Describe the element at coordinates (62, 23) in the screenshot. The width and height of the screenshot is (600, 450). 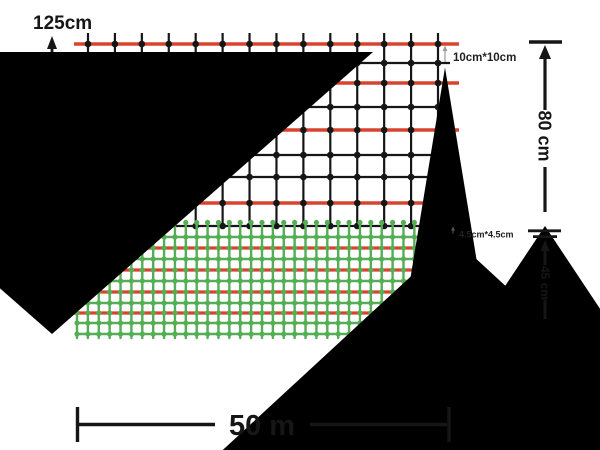
I see `total-height-label: 125cm` at that location.